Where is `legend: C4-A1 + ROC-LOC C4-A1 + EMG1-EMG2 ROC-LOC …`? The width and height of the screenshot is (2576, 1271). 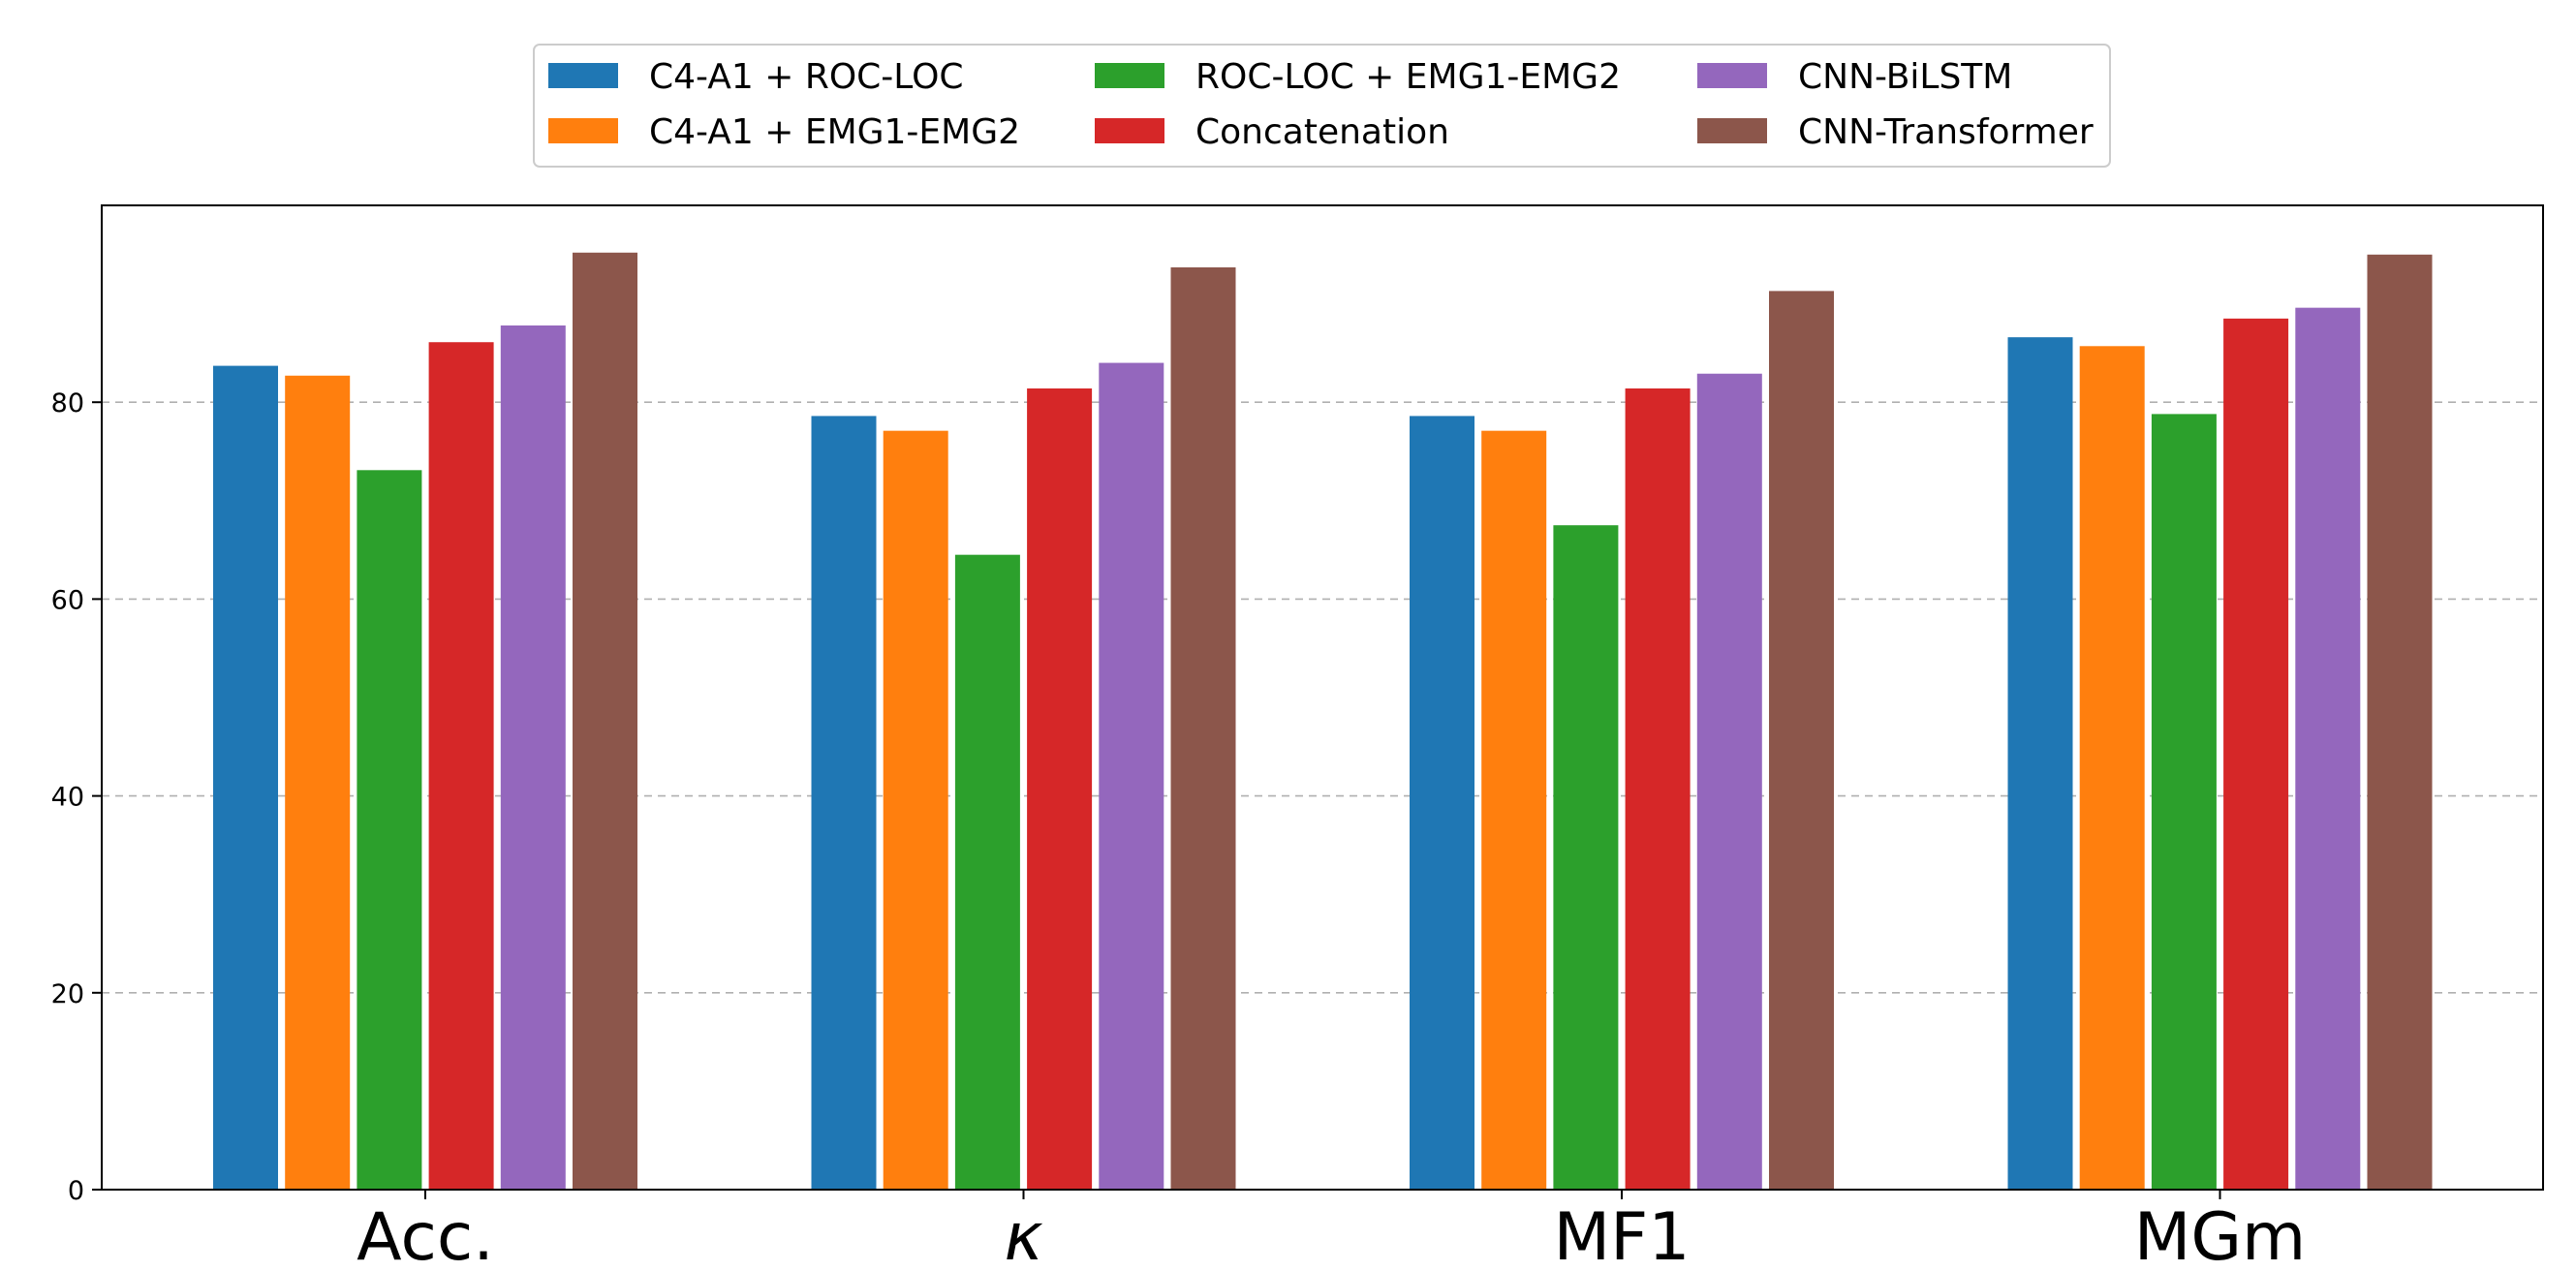 legend: C4-A1 + ROC-LOC C4-A1 + EMG1-EMG2 ROC-LOC … is located at coordinates (1322, 106).